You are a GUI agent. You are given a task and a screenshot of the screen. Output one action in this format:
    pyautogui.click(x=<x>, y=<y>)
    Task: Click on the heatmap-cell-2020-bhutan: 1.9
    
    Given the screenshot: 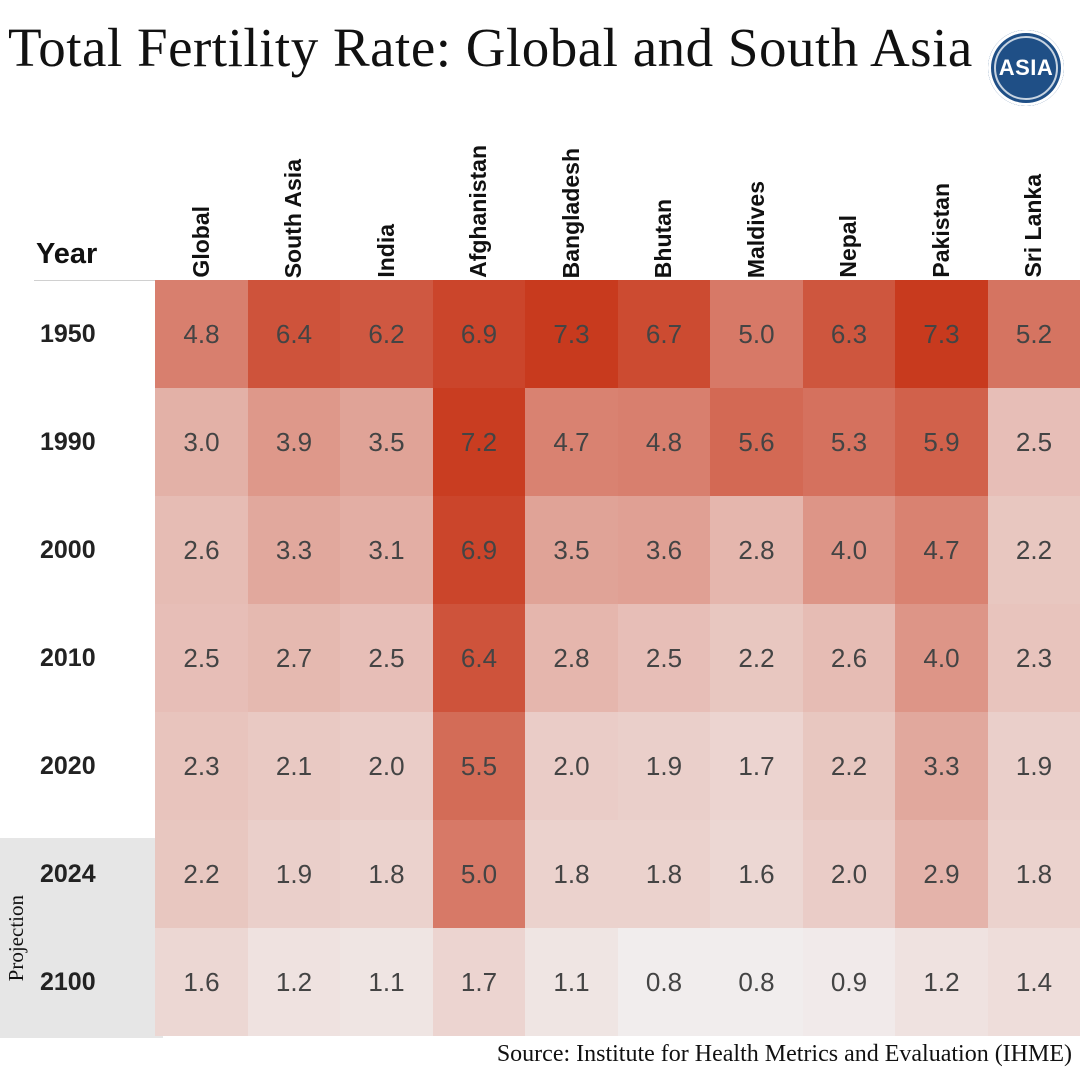 What is the action you would take?
    pyautogui.click(x=664, y=766)
    